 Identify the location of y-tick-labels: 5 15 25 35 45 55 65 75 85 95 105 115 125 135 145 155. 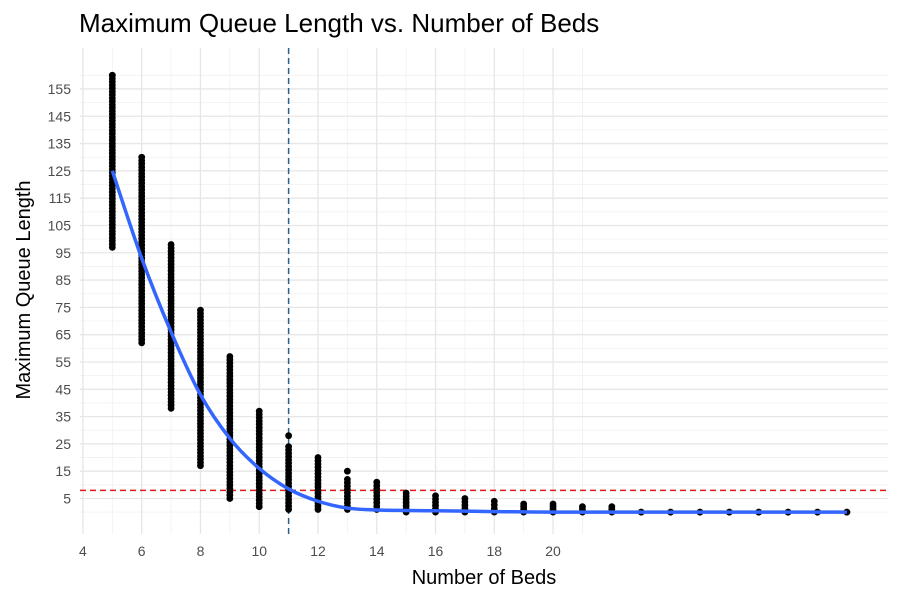
(60, 294).